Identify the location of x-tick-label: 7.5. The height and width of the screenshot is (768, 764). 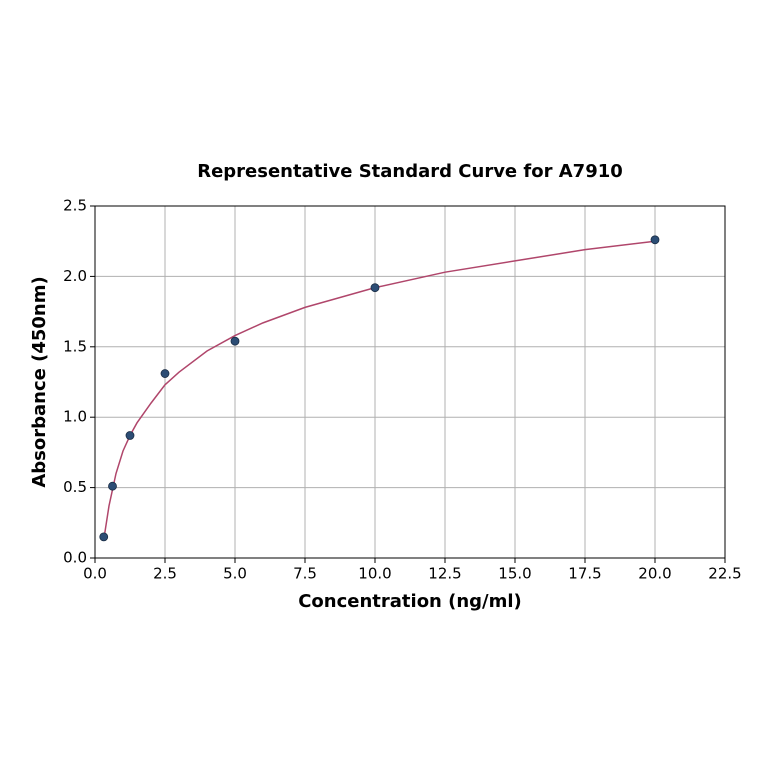
(305, 574).